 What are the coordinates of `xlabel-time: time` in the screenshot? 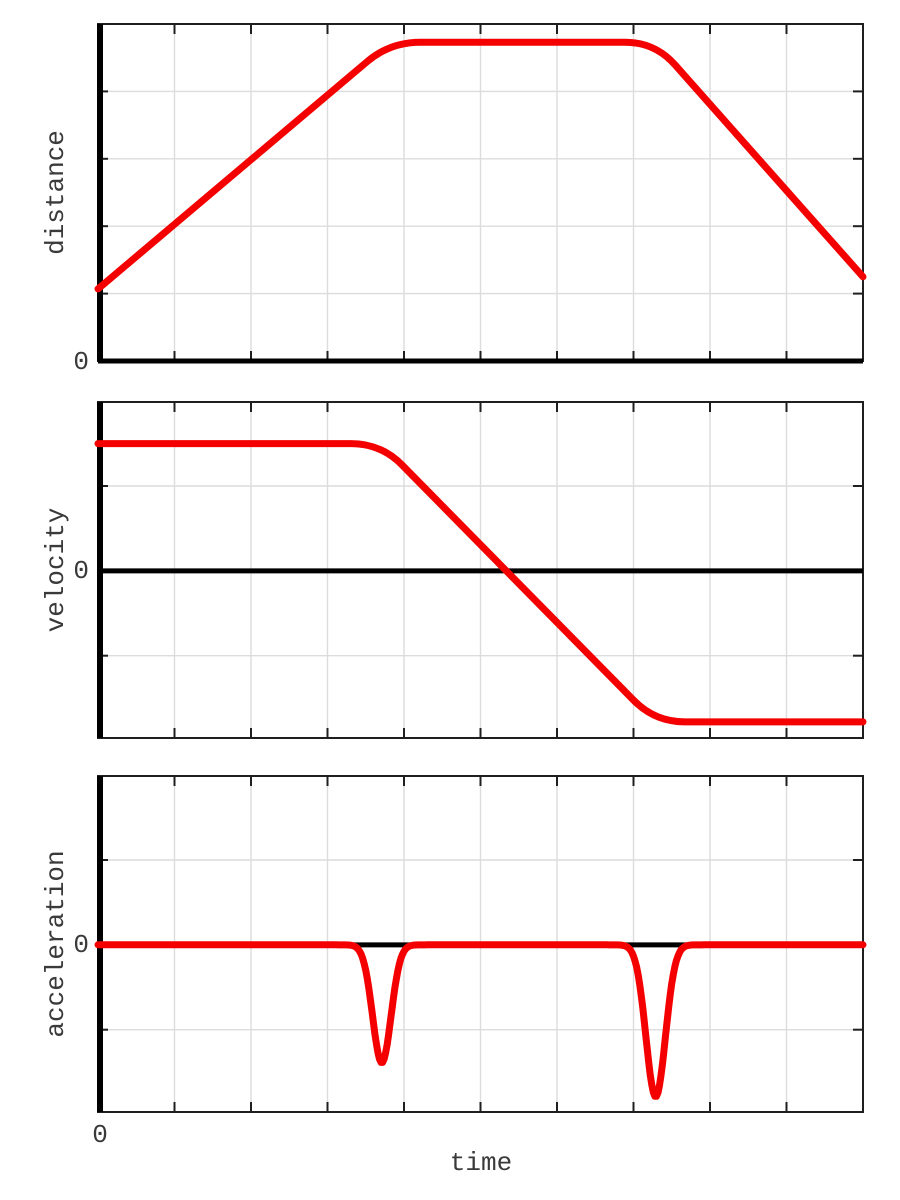 It's located at (481, 1163).